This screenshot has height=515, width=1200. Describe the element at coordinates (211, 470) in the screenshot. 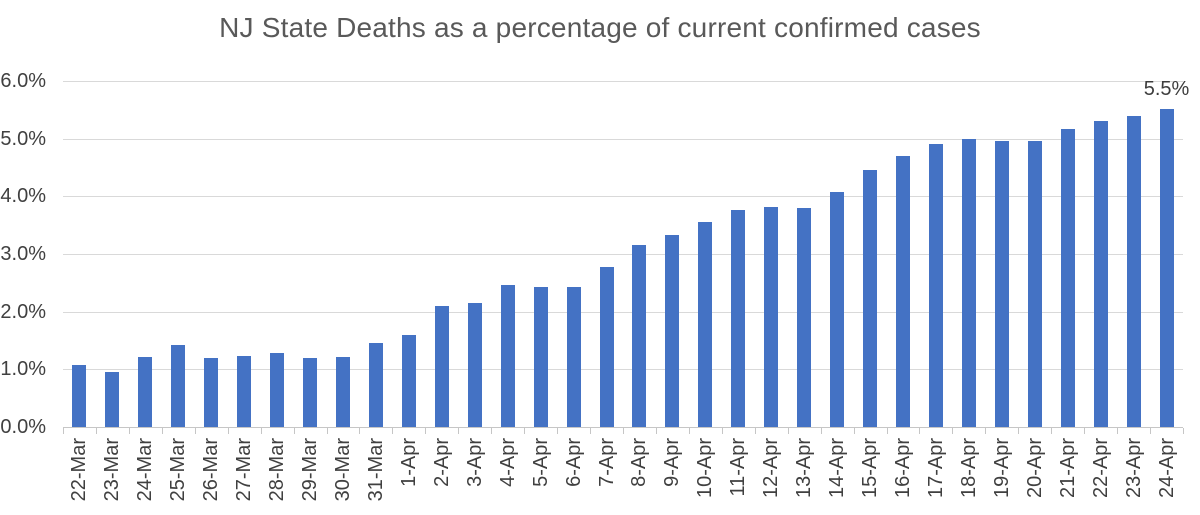

I see `x-tick-label: 26-Mar` at that location.